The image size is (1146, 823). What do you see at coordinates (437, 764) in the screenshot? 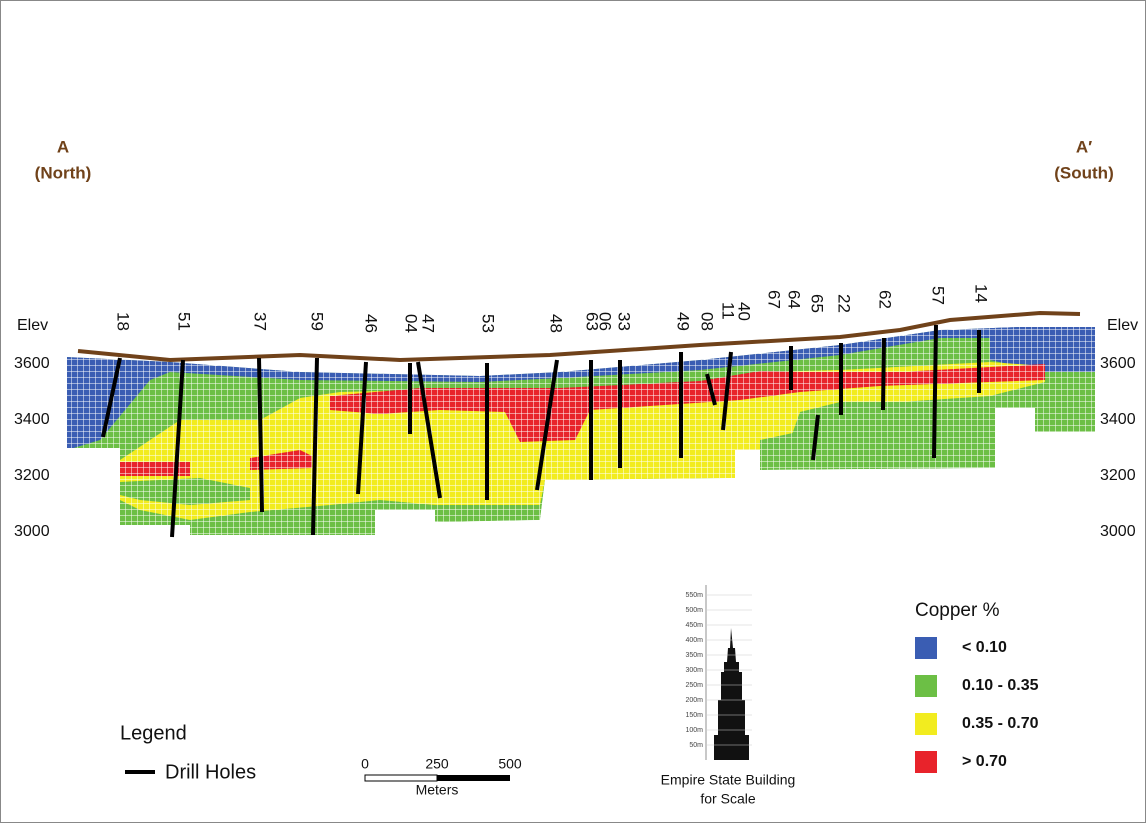
I see `scale-tick: 250` at bounding box center [437, 764].